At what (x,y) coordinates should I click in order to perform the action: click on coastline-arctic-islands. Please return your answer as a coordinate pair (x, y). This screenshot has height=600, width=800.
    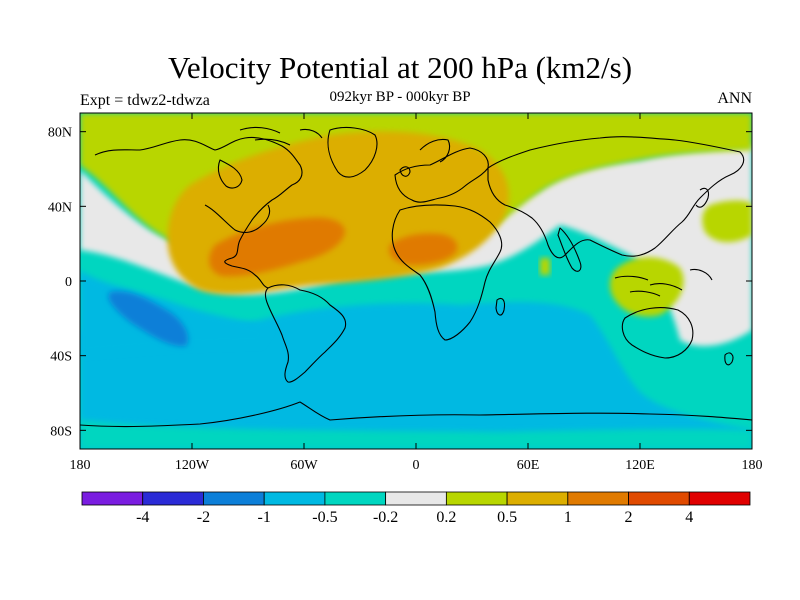
    Looking at the image, I should click on (281, 136).